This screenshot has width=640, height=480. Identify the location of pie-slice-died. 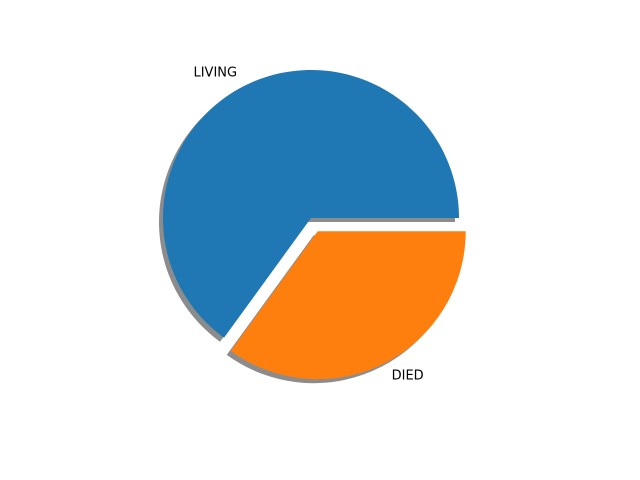
(348, 305).